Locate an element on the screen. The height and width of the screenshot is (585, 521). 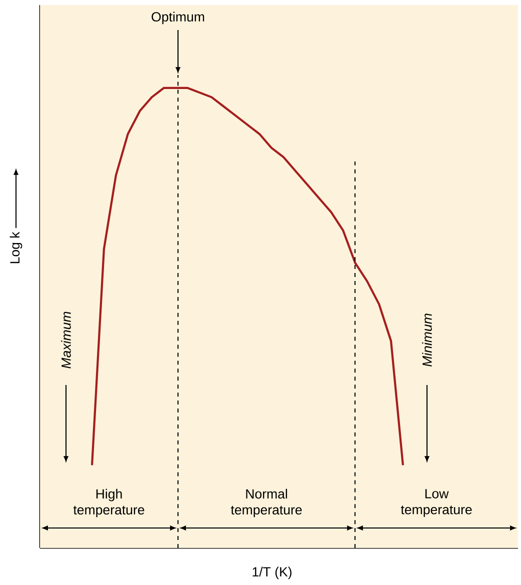
annotation: Low temperature is located at coordinates (436, 503).